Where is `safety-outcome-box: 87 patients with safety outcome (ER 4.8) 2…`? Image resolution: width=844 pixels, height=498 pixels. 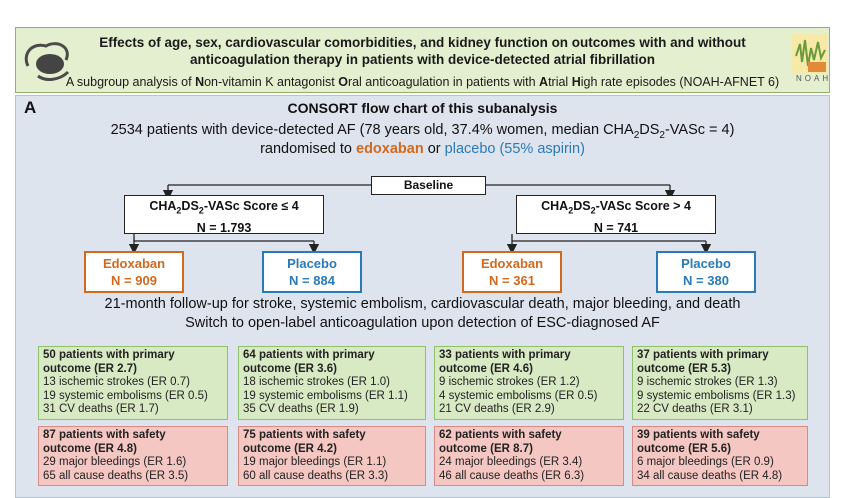
safety-outcome-box: 87 patients with safety outcome (ER 4.8) 2… is located at coordinates (133, 456).